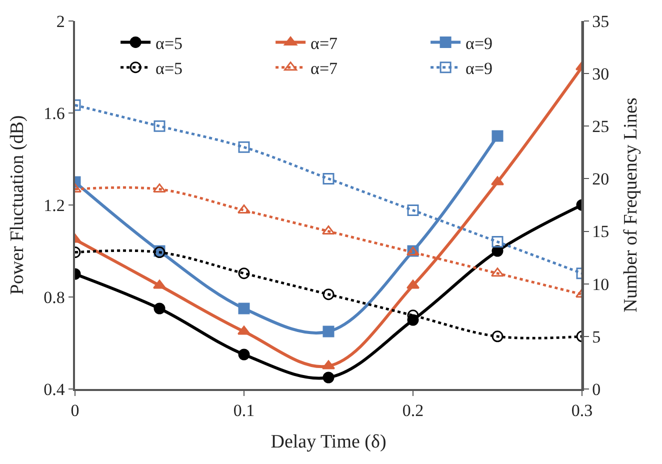  Describe the element at coordinates (413, 410) in the screenshot. I see `x-tick-label: 0.2` at that location.